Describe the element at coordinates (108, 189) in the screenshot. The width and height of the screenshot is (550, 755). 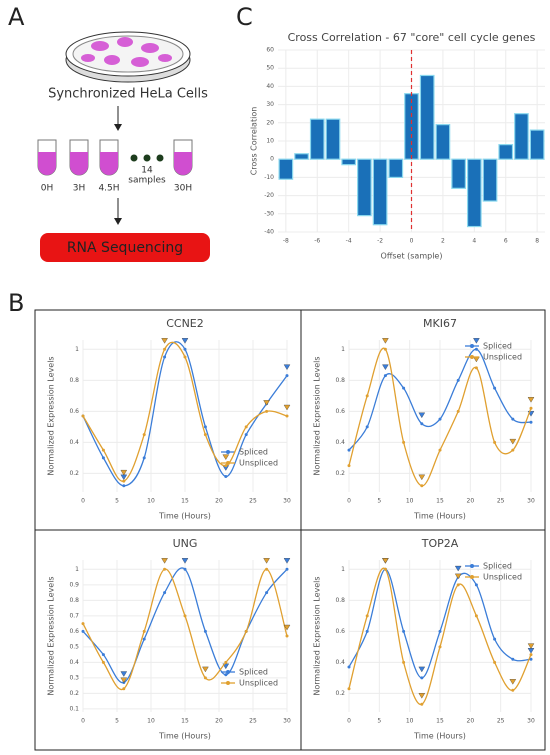
I see `tube-label: 4.5H` at that location.